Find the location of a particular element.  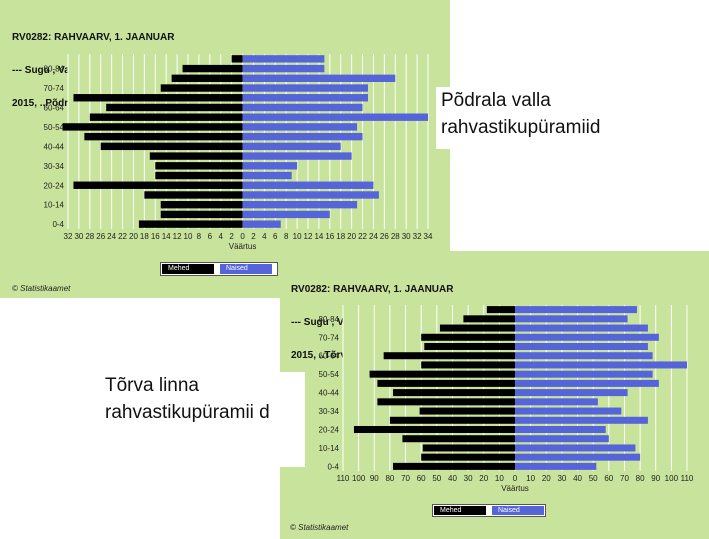

x-tick-label: 12 is located at coordinates (177, 236).